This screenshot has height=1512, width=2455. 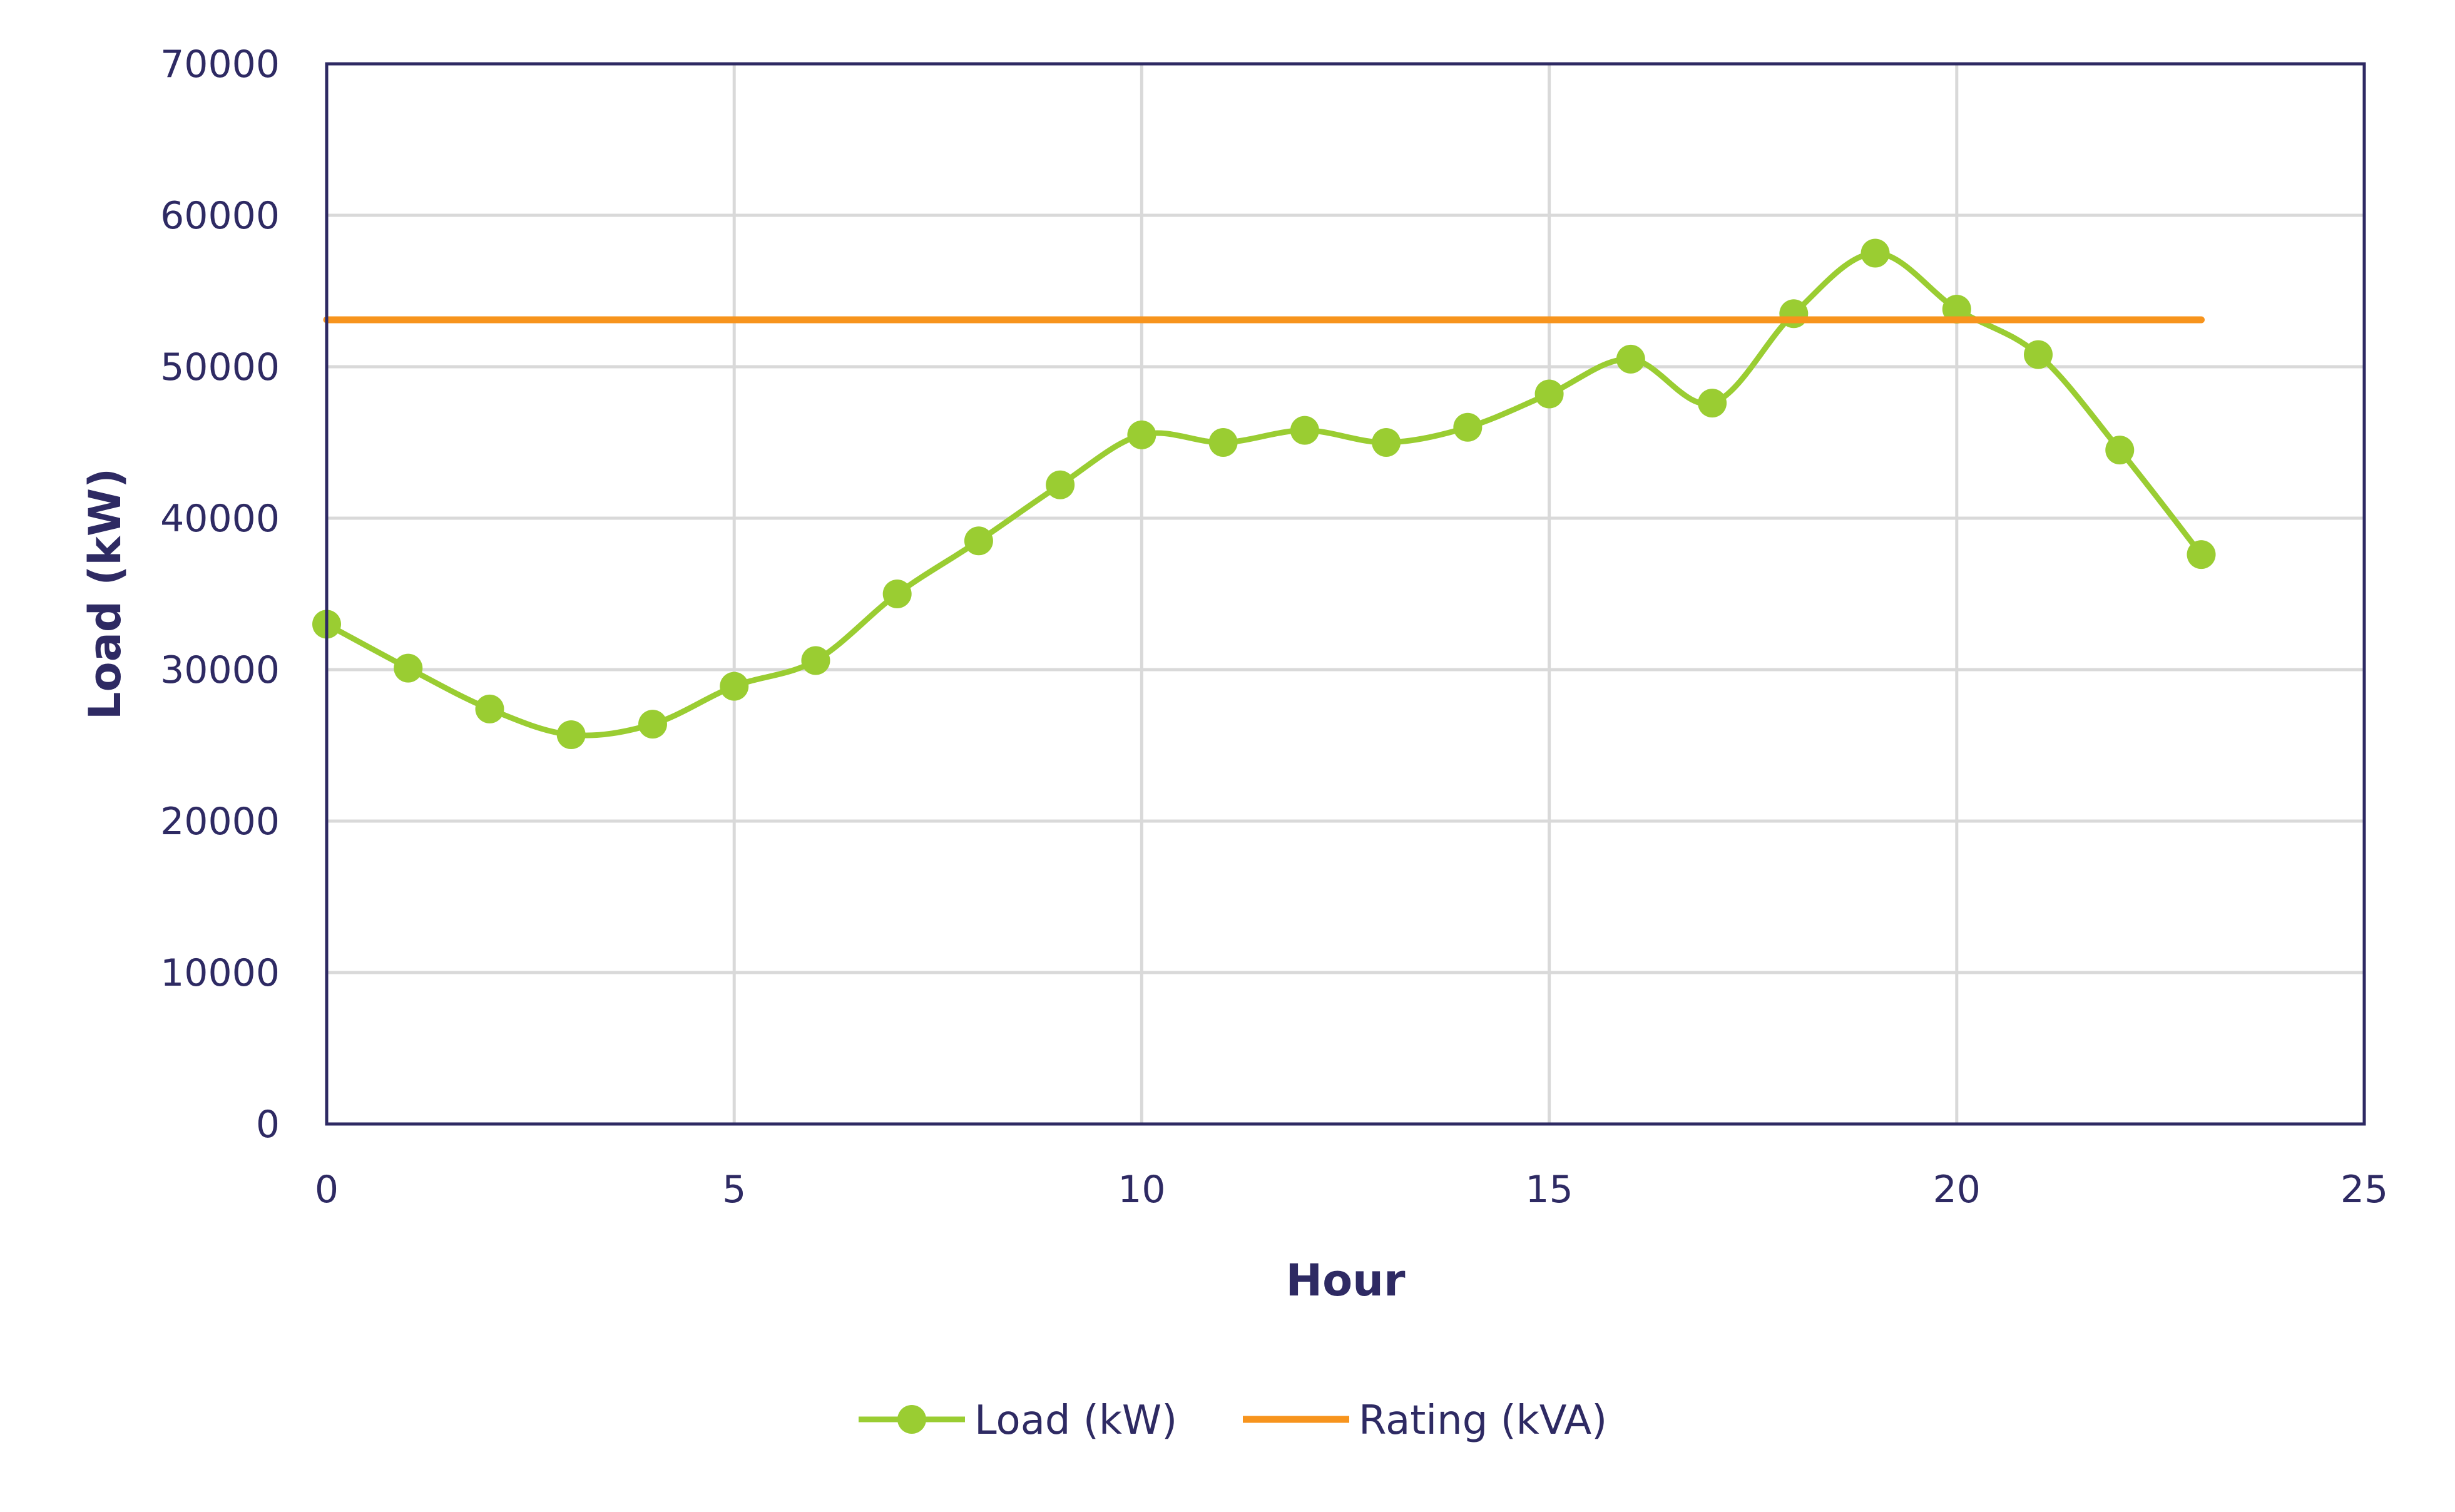 What do you see at coordinates (1141, 1190) in the screenshot?
I see `x-tick-label-2: 10` at bounding box center [1141, 1190].